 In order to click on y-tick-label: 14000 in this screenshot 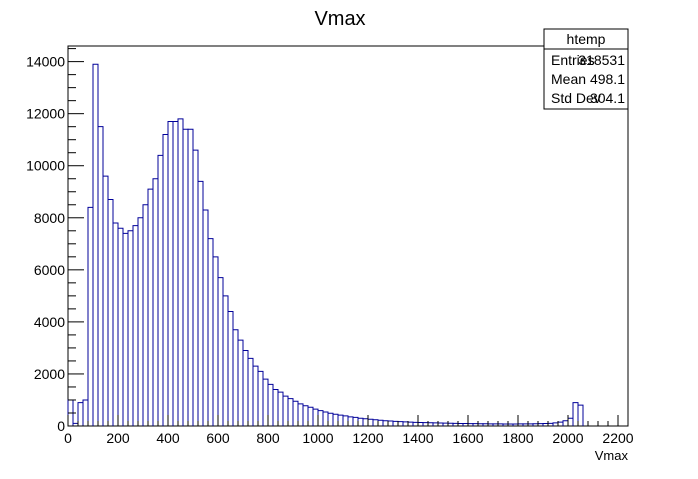, I will do `click(45, 62)`.